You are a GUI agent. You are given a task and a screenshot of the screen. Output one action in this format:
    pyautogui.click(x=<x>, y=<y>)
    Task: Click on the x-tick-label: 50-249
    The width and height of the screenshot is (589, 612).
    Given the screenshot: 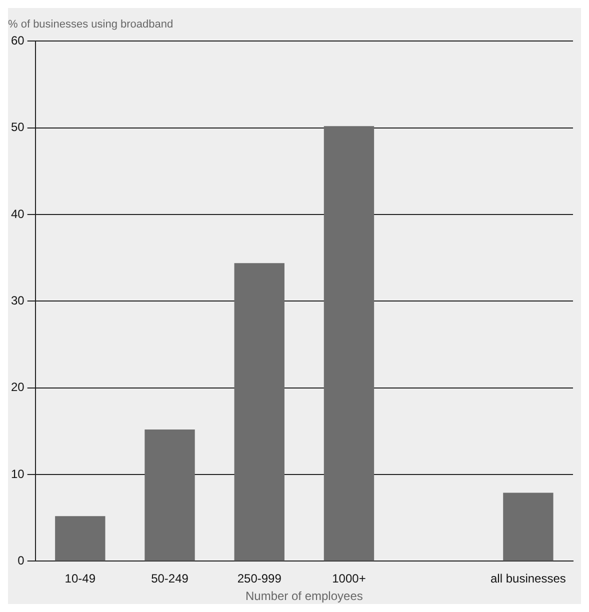 What is the action you would take?
    pyautogui.click(x=170, y=579)
    